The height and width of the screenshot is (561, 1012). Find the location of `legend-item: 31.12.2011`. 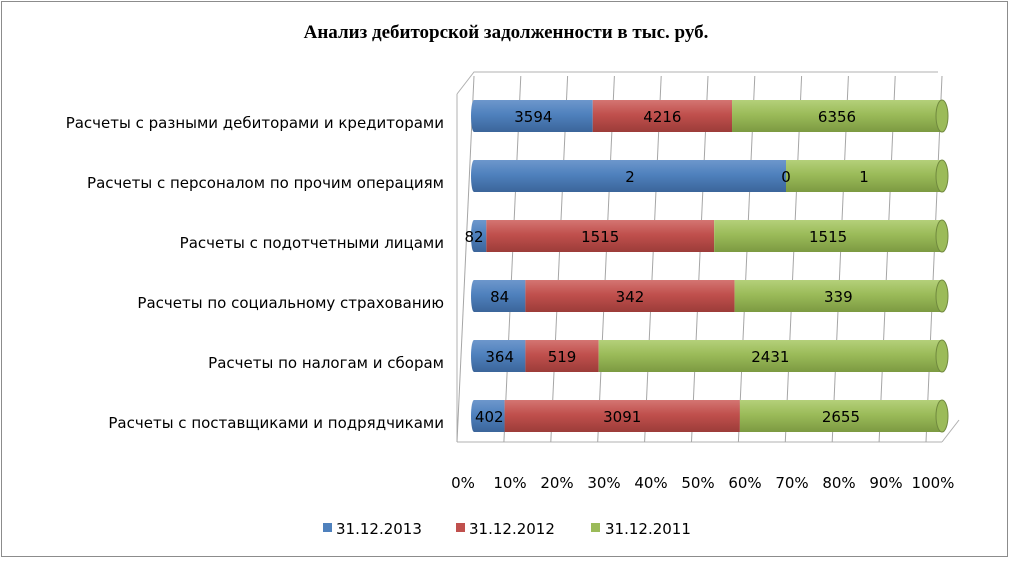

legend-item: 31.12.2011 is located at coordinates (641, 529).